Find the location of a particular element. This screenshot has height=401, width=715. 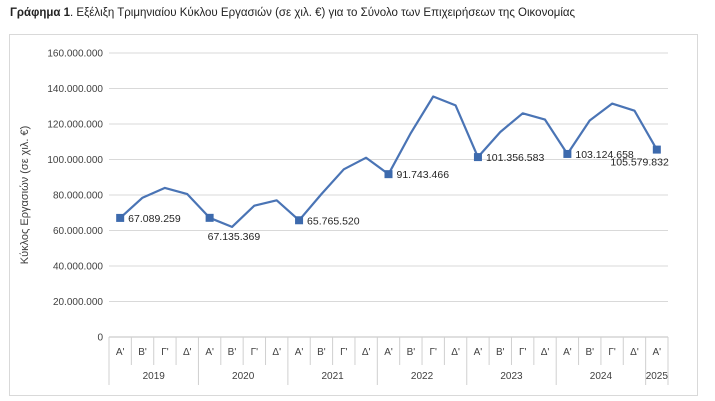

y-axis-title: Κύκλος Εργασιών (σε χιλ. €) is located at coordinates (25, 195).